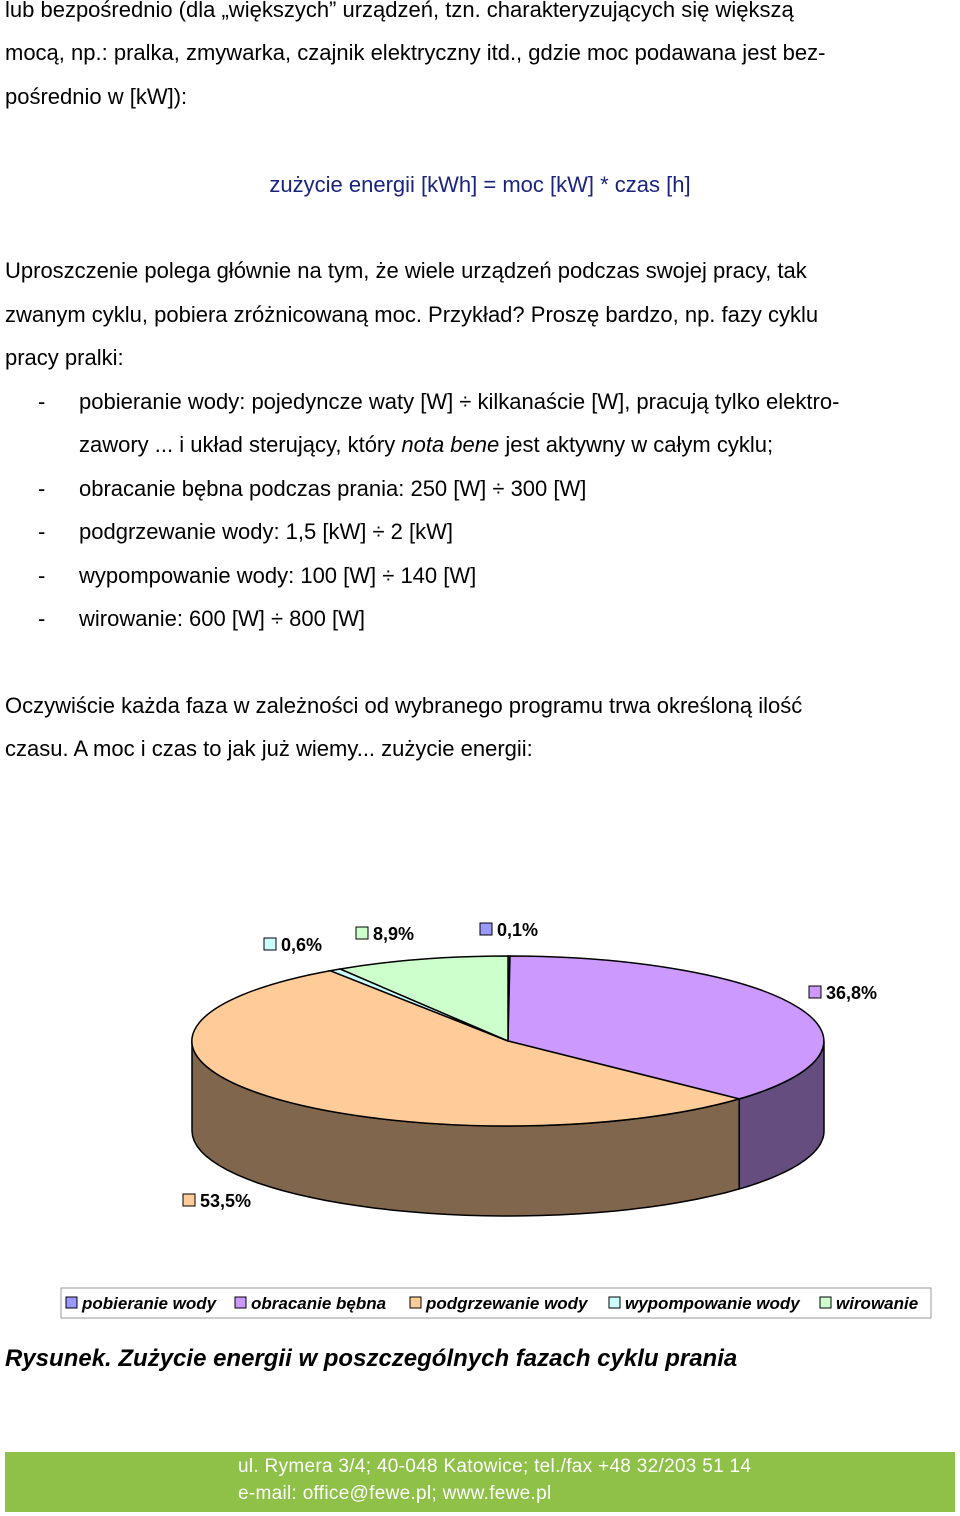  What do you see at coordinates (278, 575) in the screenshot?
I see `list-item-4: wypompowanie wody: 100 [W] ÷ 140 [W]` at bounding box center [278, 575].